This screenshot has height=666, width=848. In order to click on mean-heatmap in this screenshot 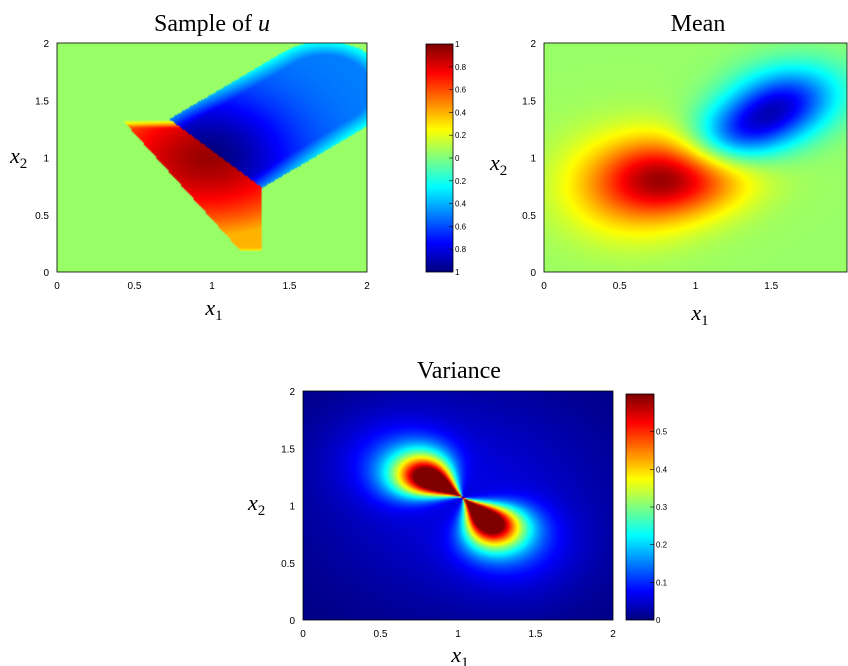, I will do `click(695, 157)`.